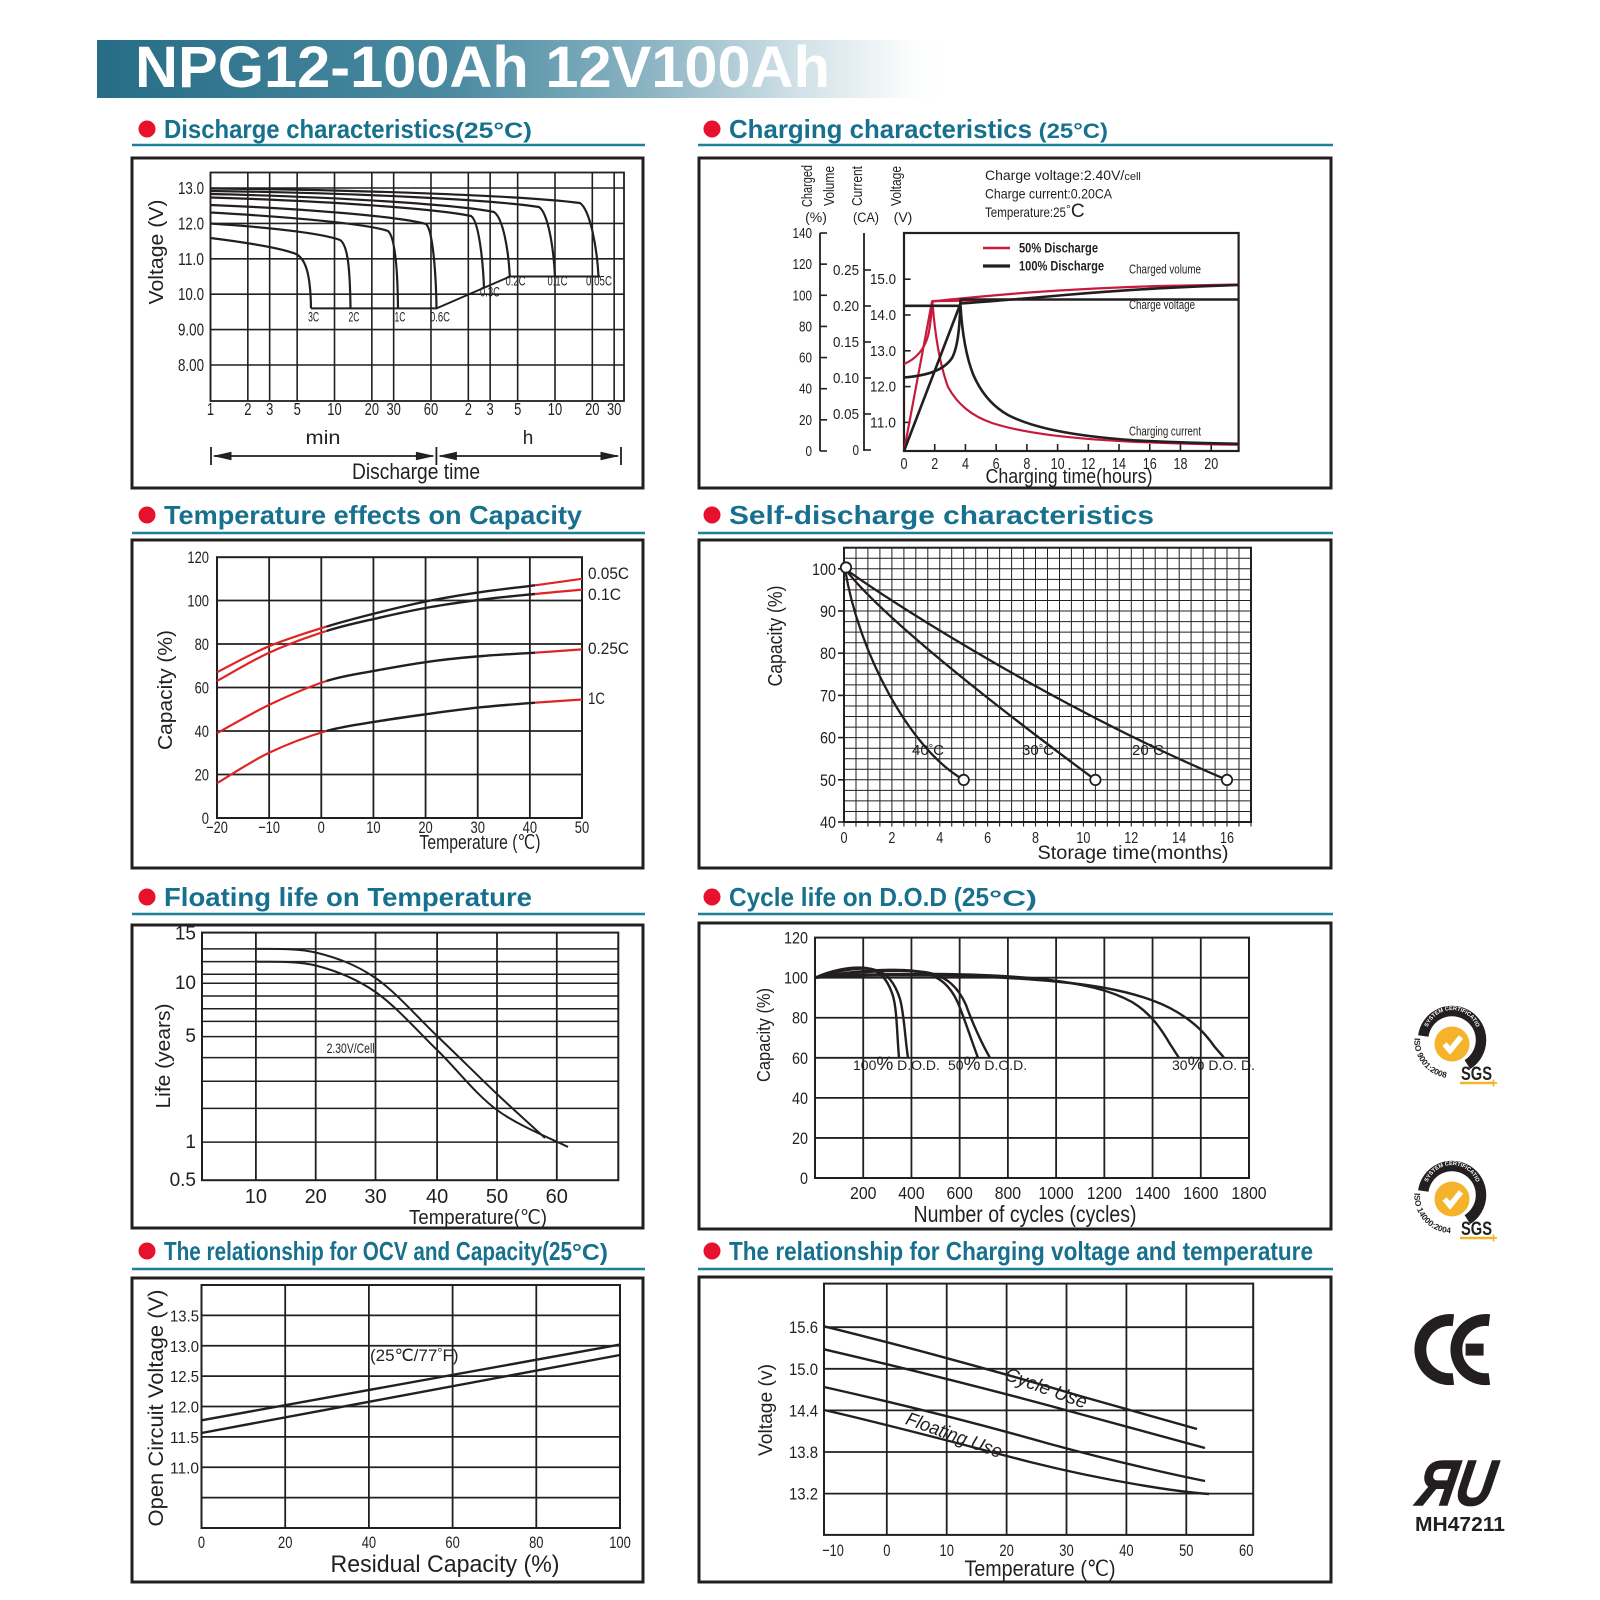  What do you see at coordinates (846, 306) in the screenshot?
I see `svg-text: 0.20` at bounding box center [846, 306].